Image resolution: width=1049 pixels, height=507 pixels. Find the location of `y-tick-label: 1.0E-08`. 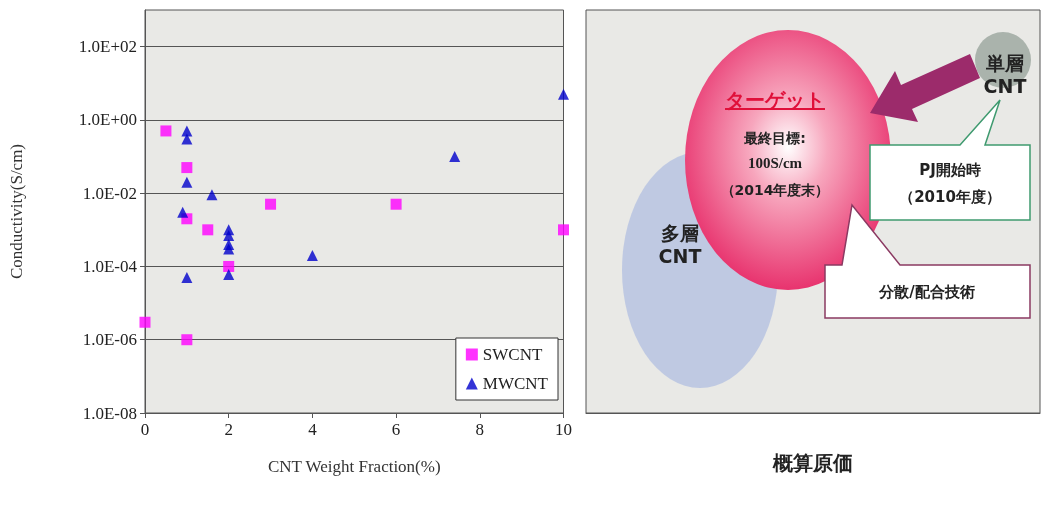

y-tick-label: 1.0E-08 is located at coordinates (109, 413).